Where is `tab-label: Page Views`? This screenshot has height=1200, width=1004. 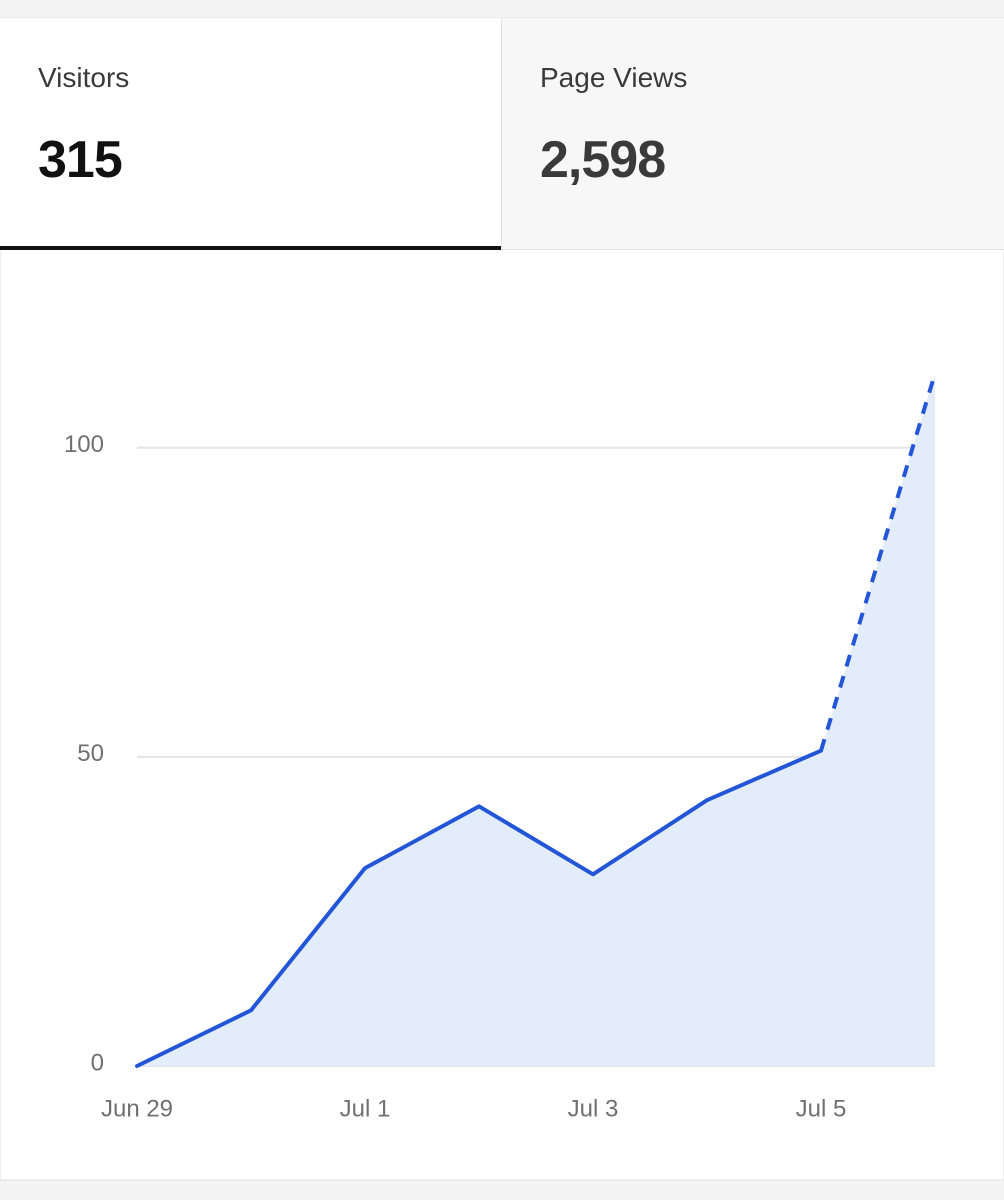
tab-label: Page Views is located at coordinates (614, 77).